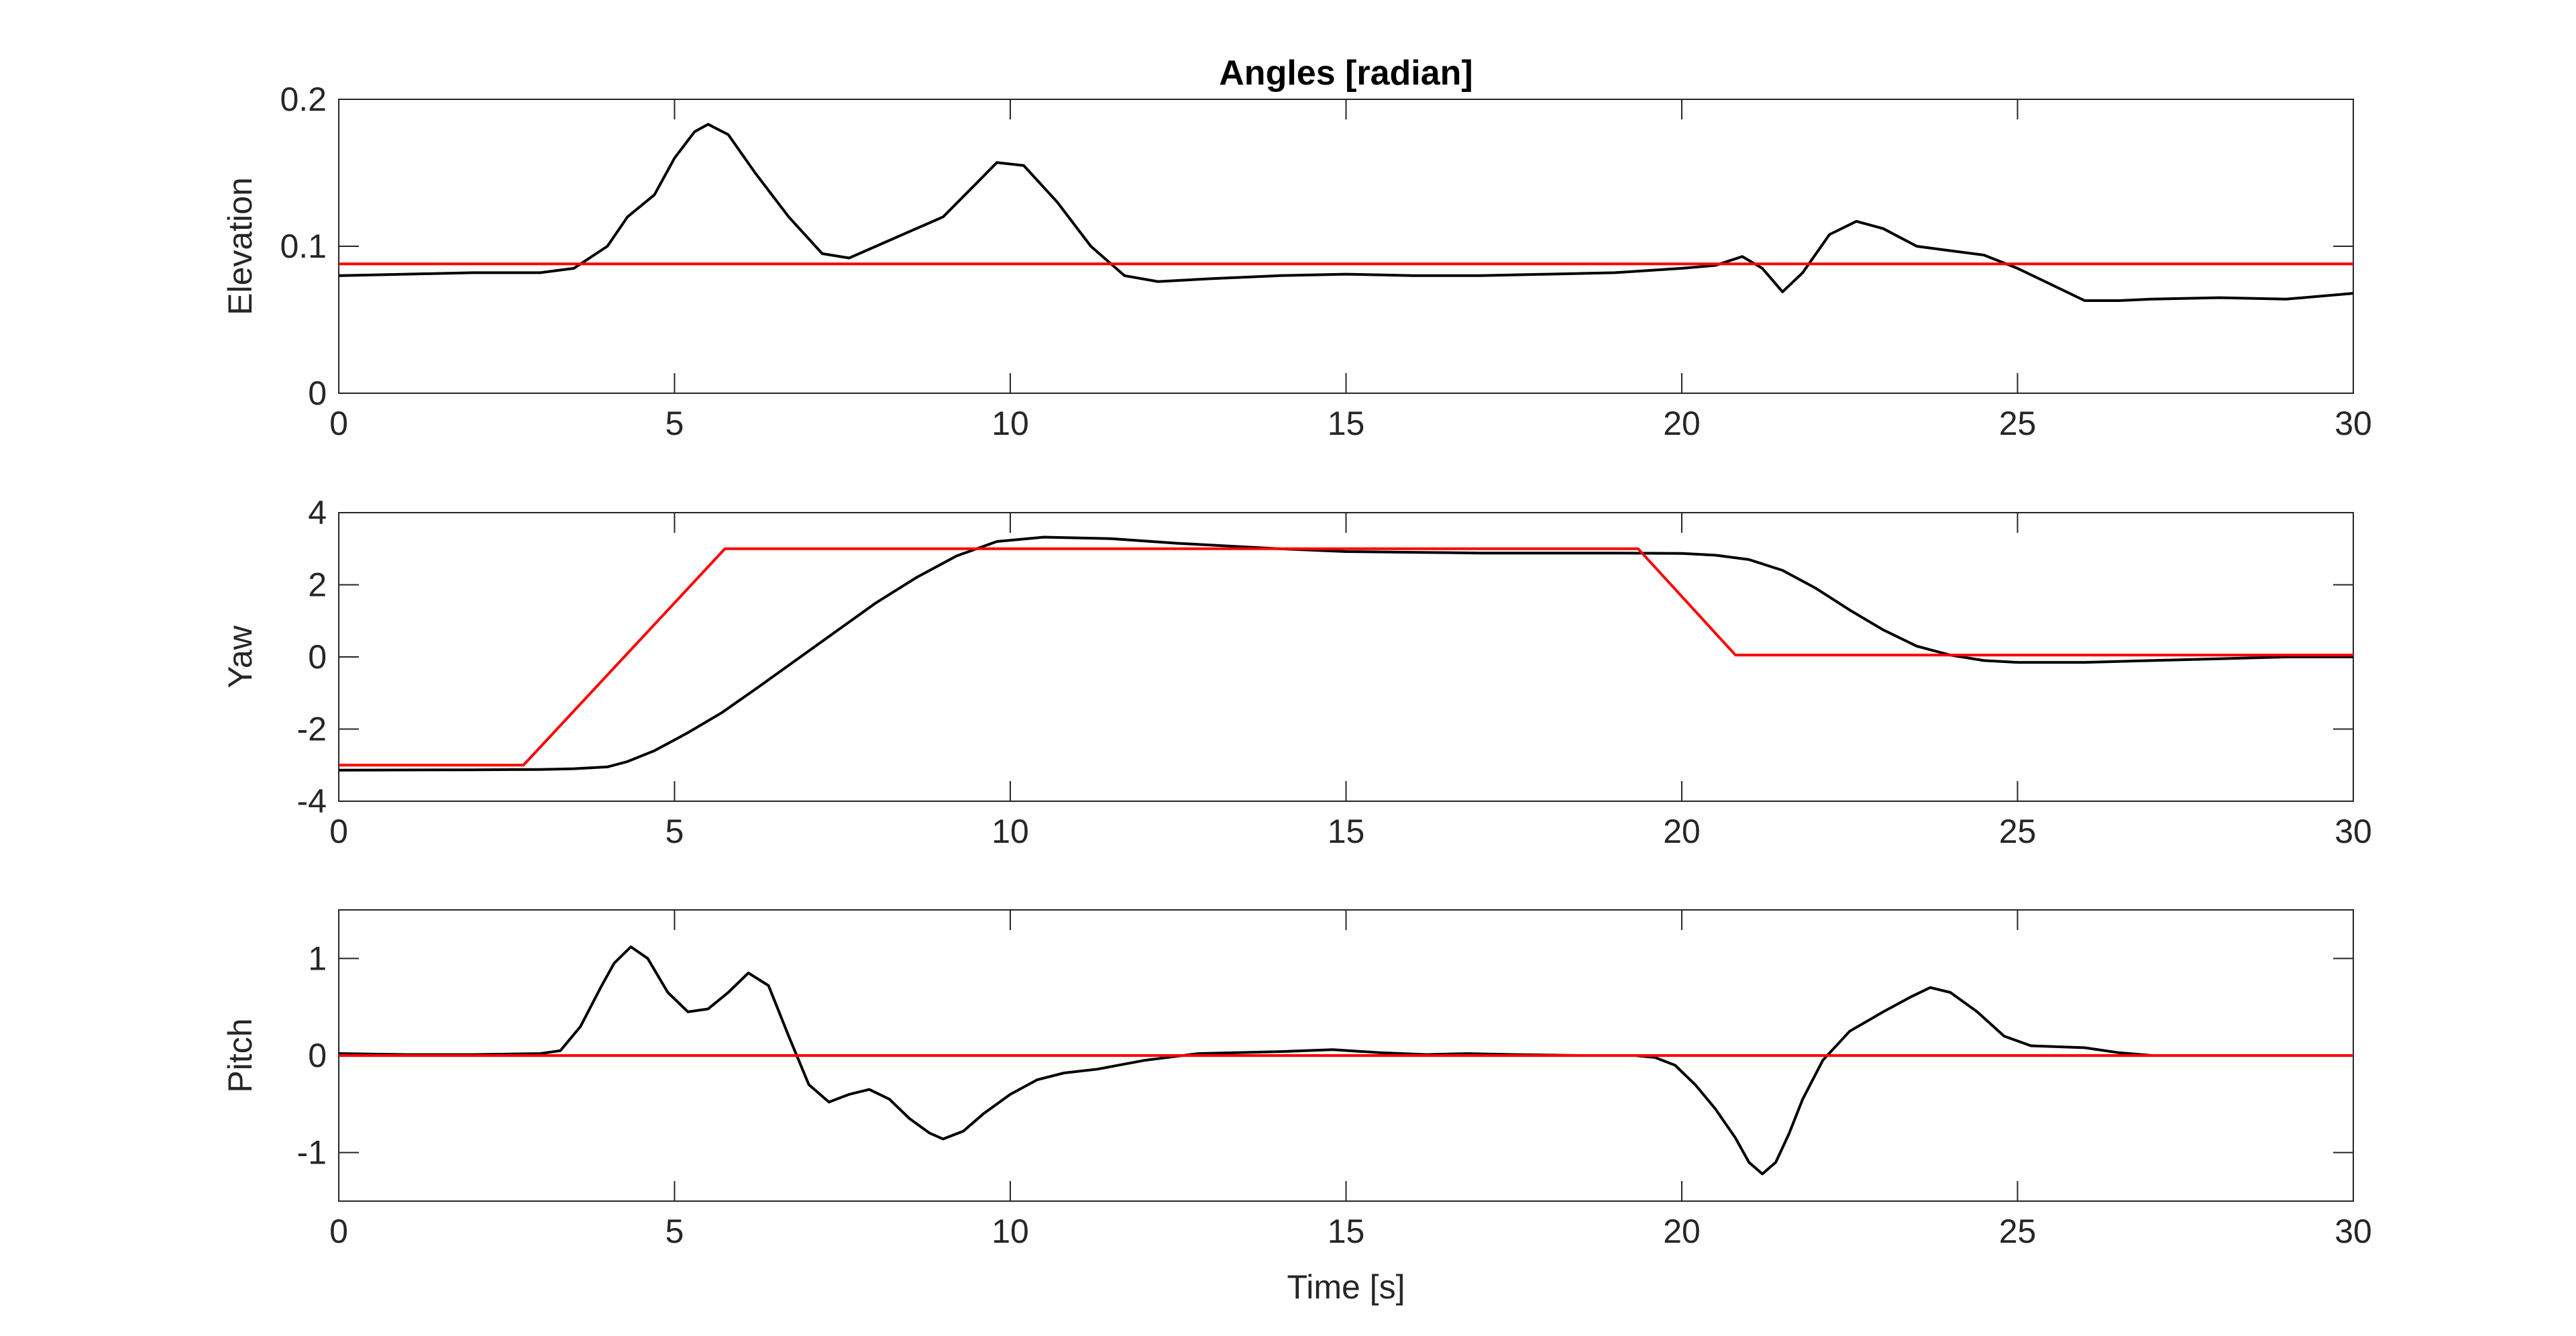  Describe the element at coordinates (1682, 423) in the screenshot. I see `elevation-xtick-label: 20` at that location.